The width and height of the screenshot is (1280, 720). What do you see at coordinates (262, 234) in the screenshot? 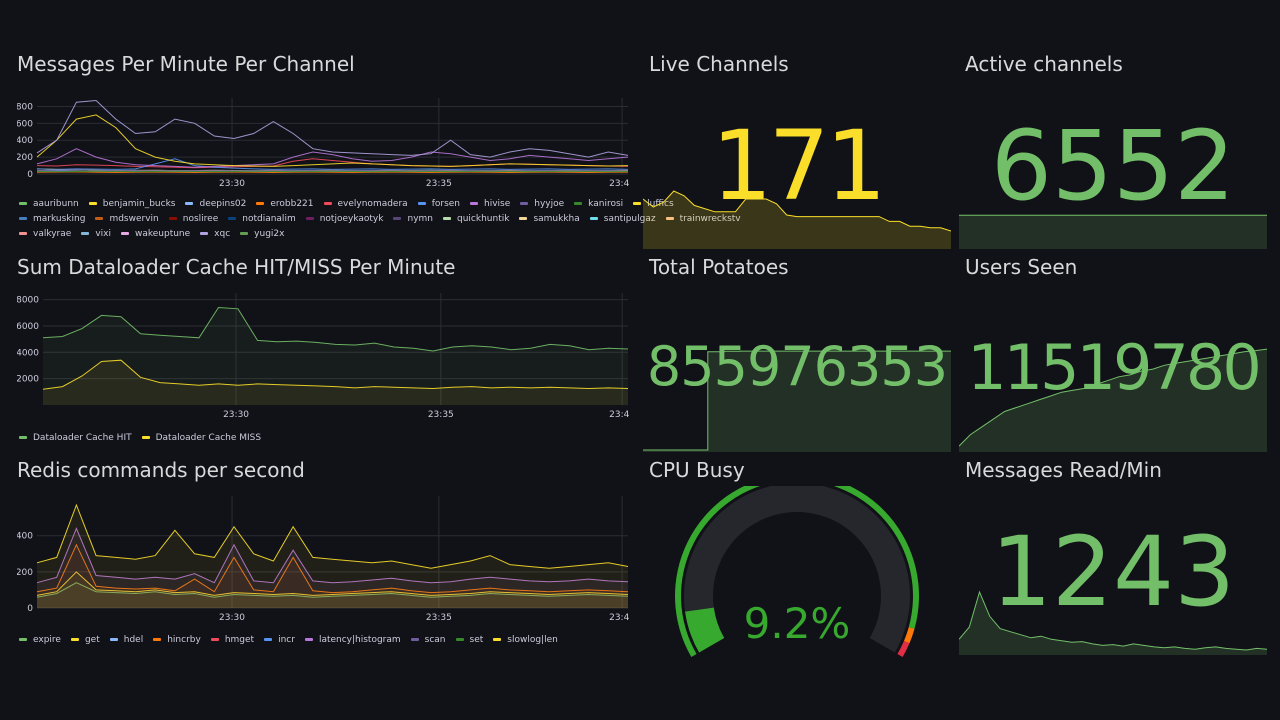
I see `legend-item: yugi2x` at bounding box center [262, 234].